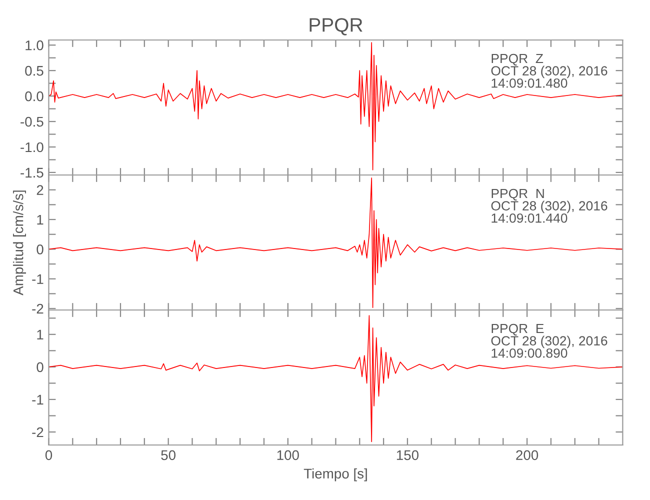 The height and width of the screenshot is (500, 650). What do you see at coordinates (34, 96) in the screenshot?
I see `y-tick-label: 0.0` at bounding box center [34, 96].